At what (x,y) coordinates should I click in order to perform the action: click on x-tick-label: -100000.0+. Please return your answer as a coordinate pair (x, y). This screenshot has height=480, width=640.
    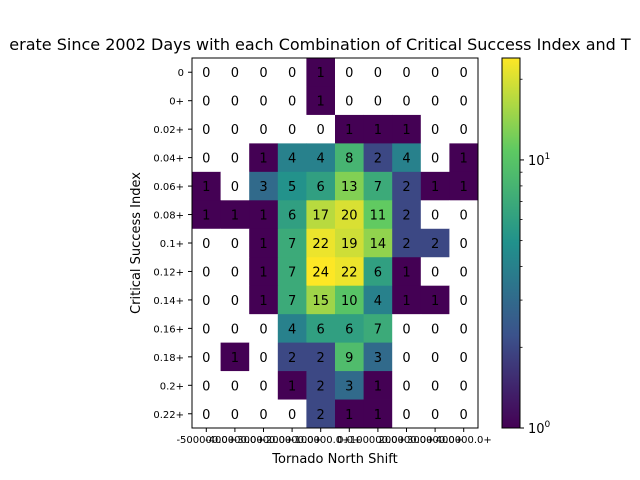
    Looking at the image, I should click on (321, 440).